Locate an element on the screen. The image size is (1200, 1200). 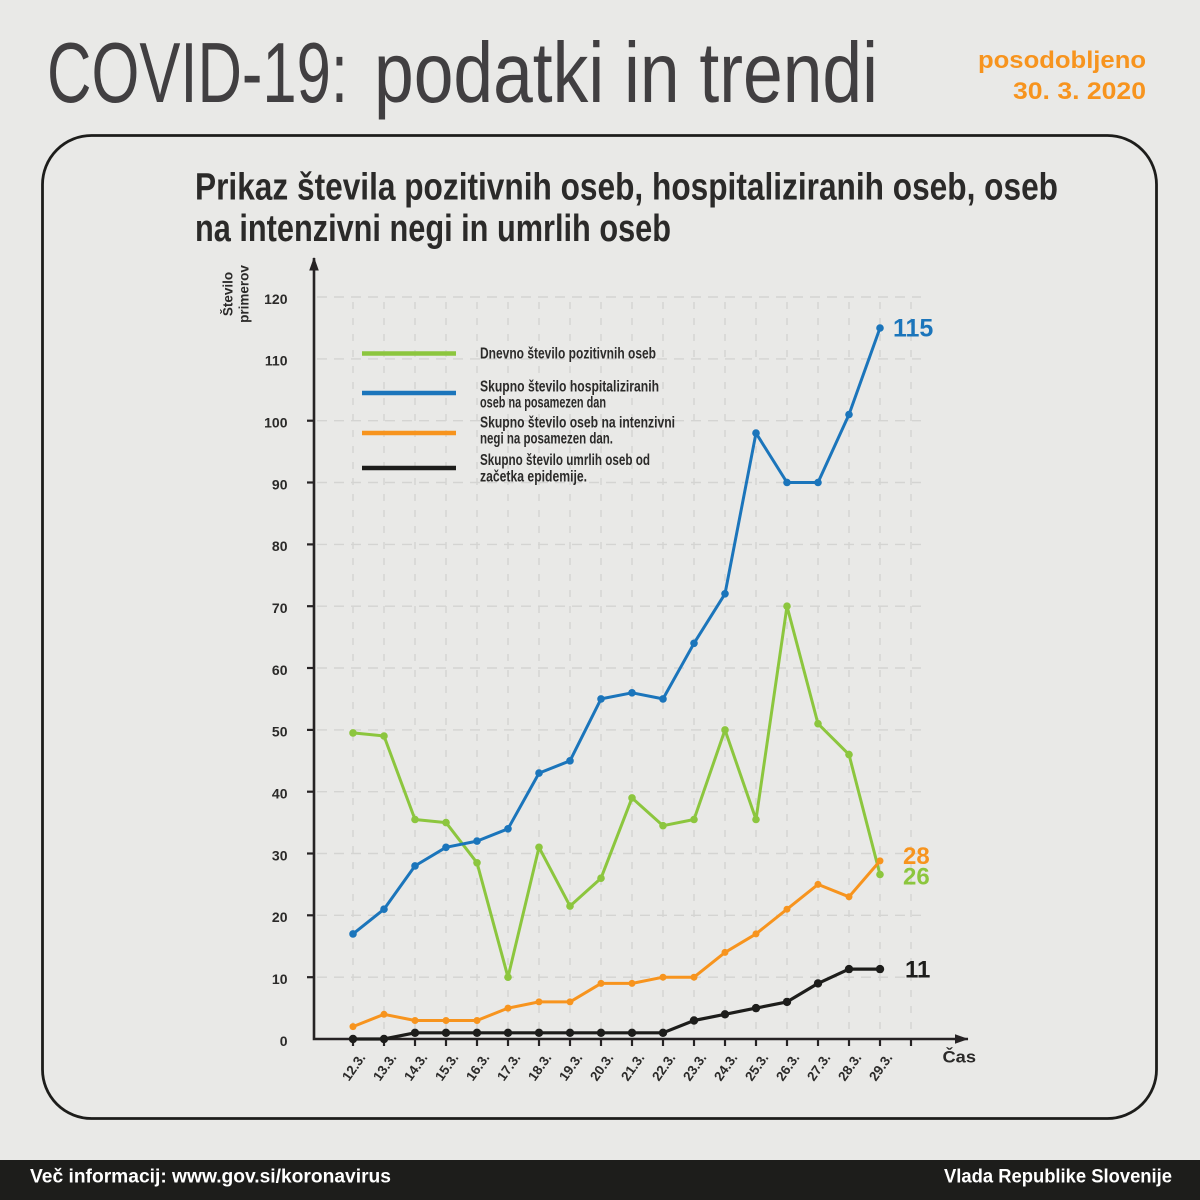
svg-text: Število is located at coordinates (228, 294).